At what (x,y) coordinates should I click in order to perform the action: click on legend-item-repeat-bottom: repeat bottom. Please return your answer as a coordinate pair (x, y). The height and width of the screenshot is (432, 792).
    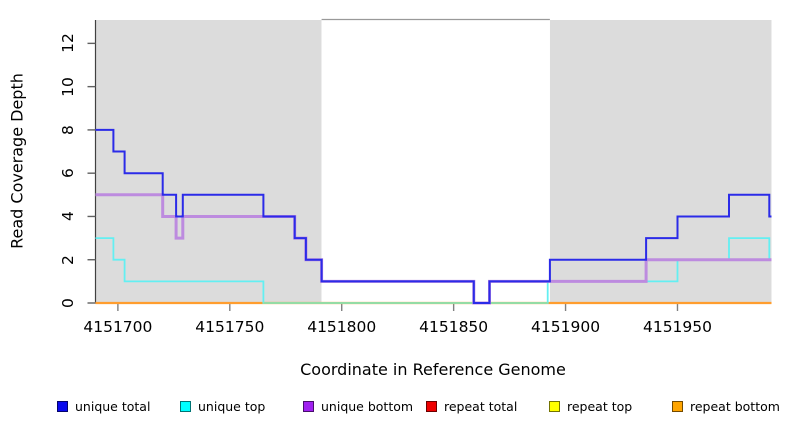
    Looking at the image, I should click on (732, 406).